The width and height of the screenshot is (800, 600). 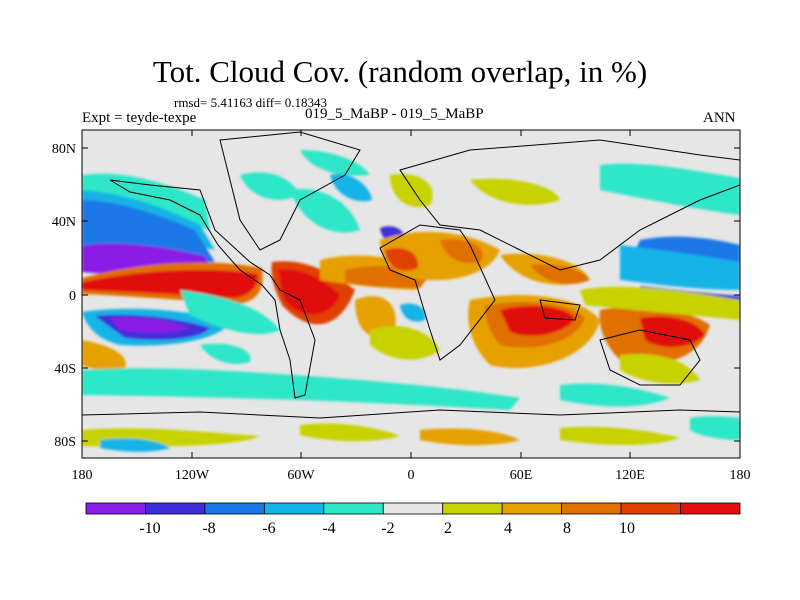 I want to click on difference-label: 019_5_MaBP - 019_5_MaBP, so click(x=394, y=114).